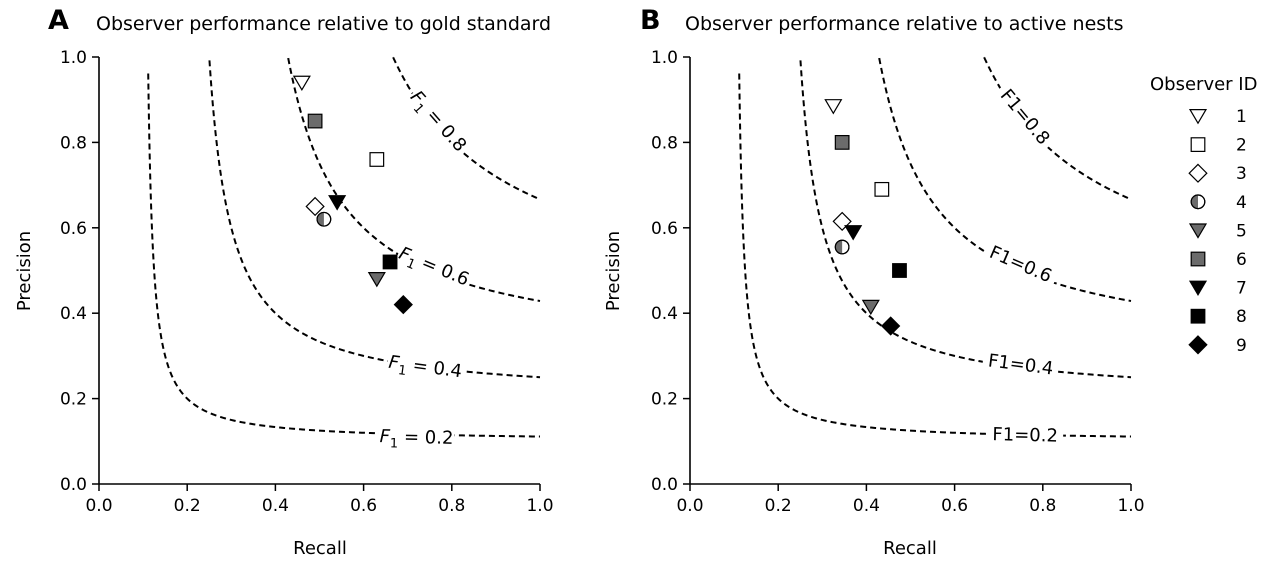 The image size is (1284, 561). What do you see at coordinates (1241, 117) in the screenshot?
I see `legend-label: 1` at bounding box center [1241, 117].